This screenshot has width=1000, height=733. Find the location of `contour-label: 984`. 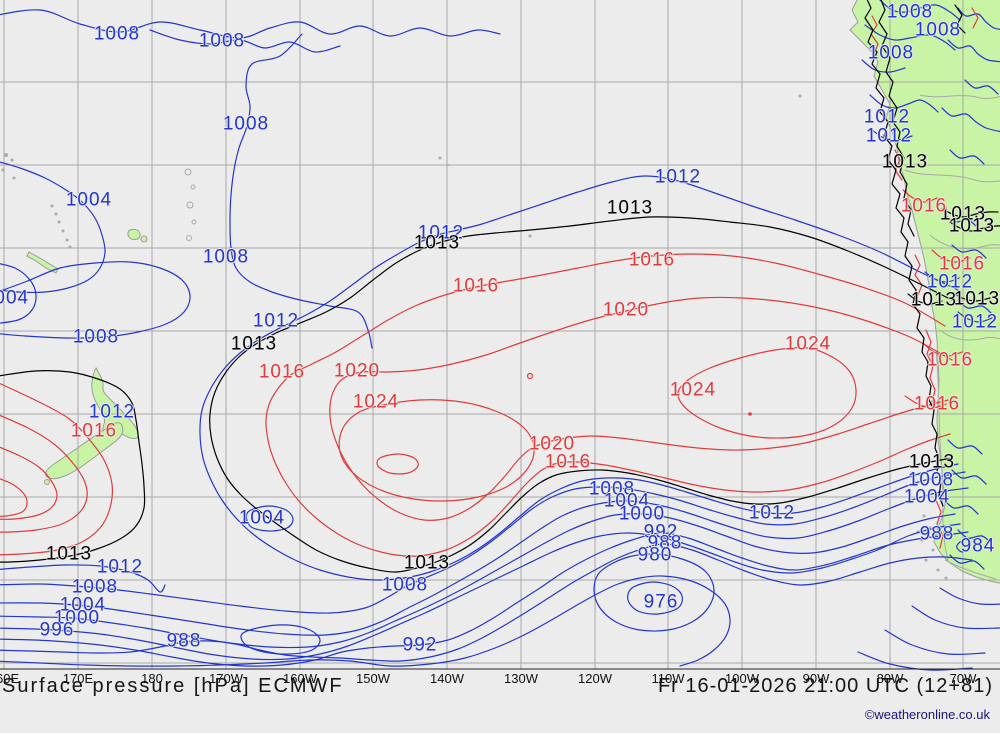

contour-label: 984 is located at coordinates (978, 546).